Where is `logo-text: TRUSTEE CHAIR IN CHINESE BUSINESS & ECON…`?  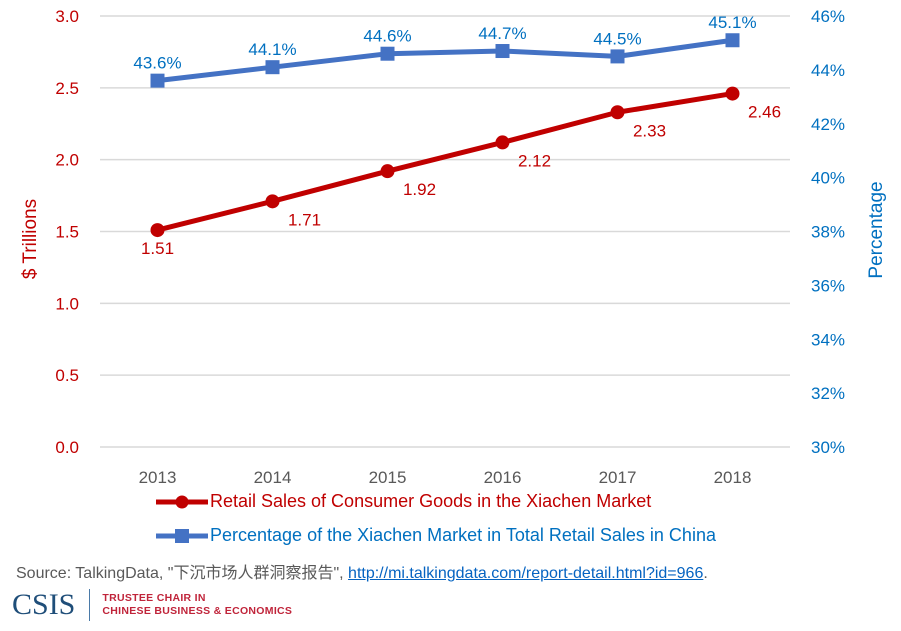 logo-text: TRUSTEE CHAIR IN CHINESE BUSINESS & ECON… is located at coordinates (197, 605).